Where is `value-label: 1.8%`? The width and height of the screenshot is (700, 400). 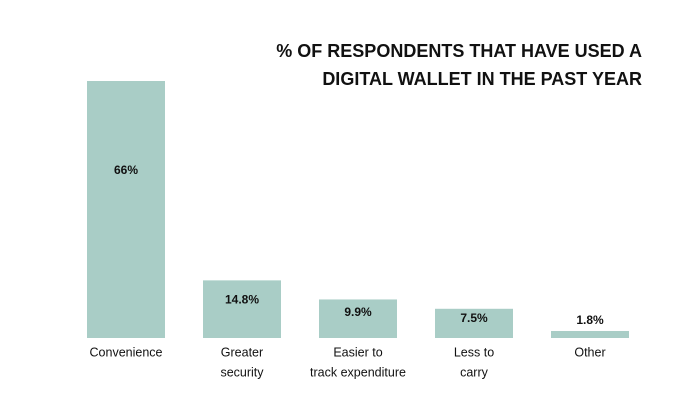
value-label: 1.8% is located at coordinates (590, 320).